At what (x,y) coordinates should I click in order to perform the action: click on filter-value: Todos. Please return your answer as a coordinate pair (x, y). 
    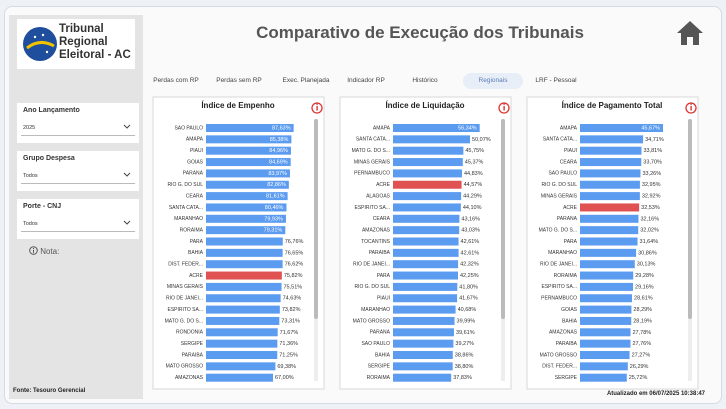
    Looking at the image, I should click on (30, 224).